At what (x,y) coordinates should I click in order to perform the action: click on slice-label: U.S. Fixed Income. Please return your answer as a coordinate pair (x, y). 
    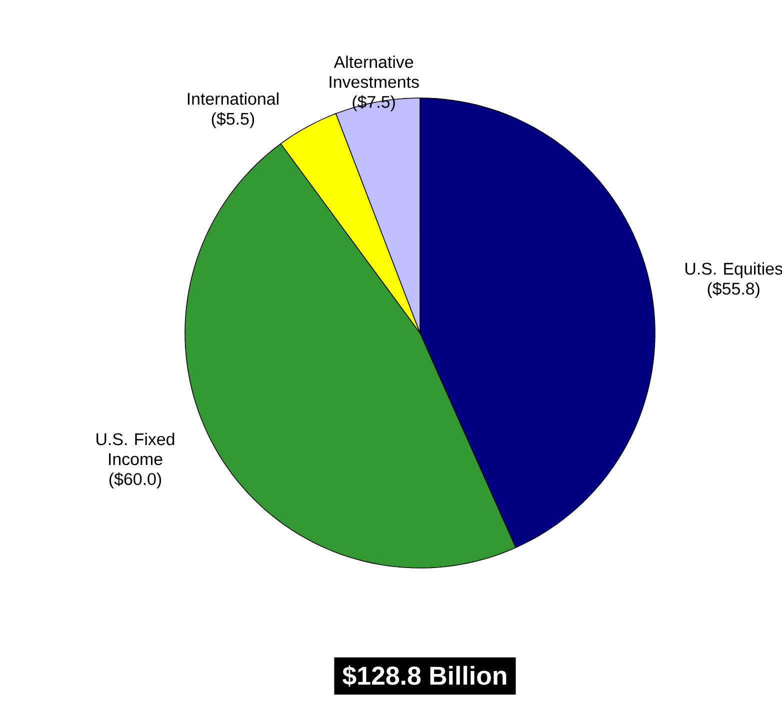
    Looking at the image, I should click on (135, 449).